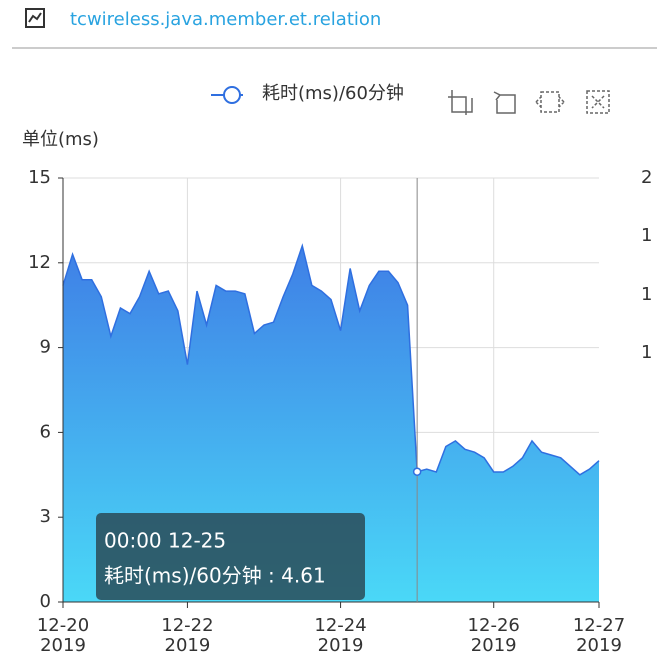  I want to click on tooltip-text: 耗时(ms)/60分钟 : 4.61, so click(215, 576).